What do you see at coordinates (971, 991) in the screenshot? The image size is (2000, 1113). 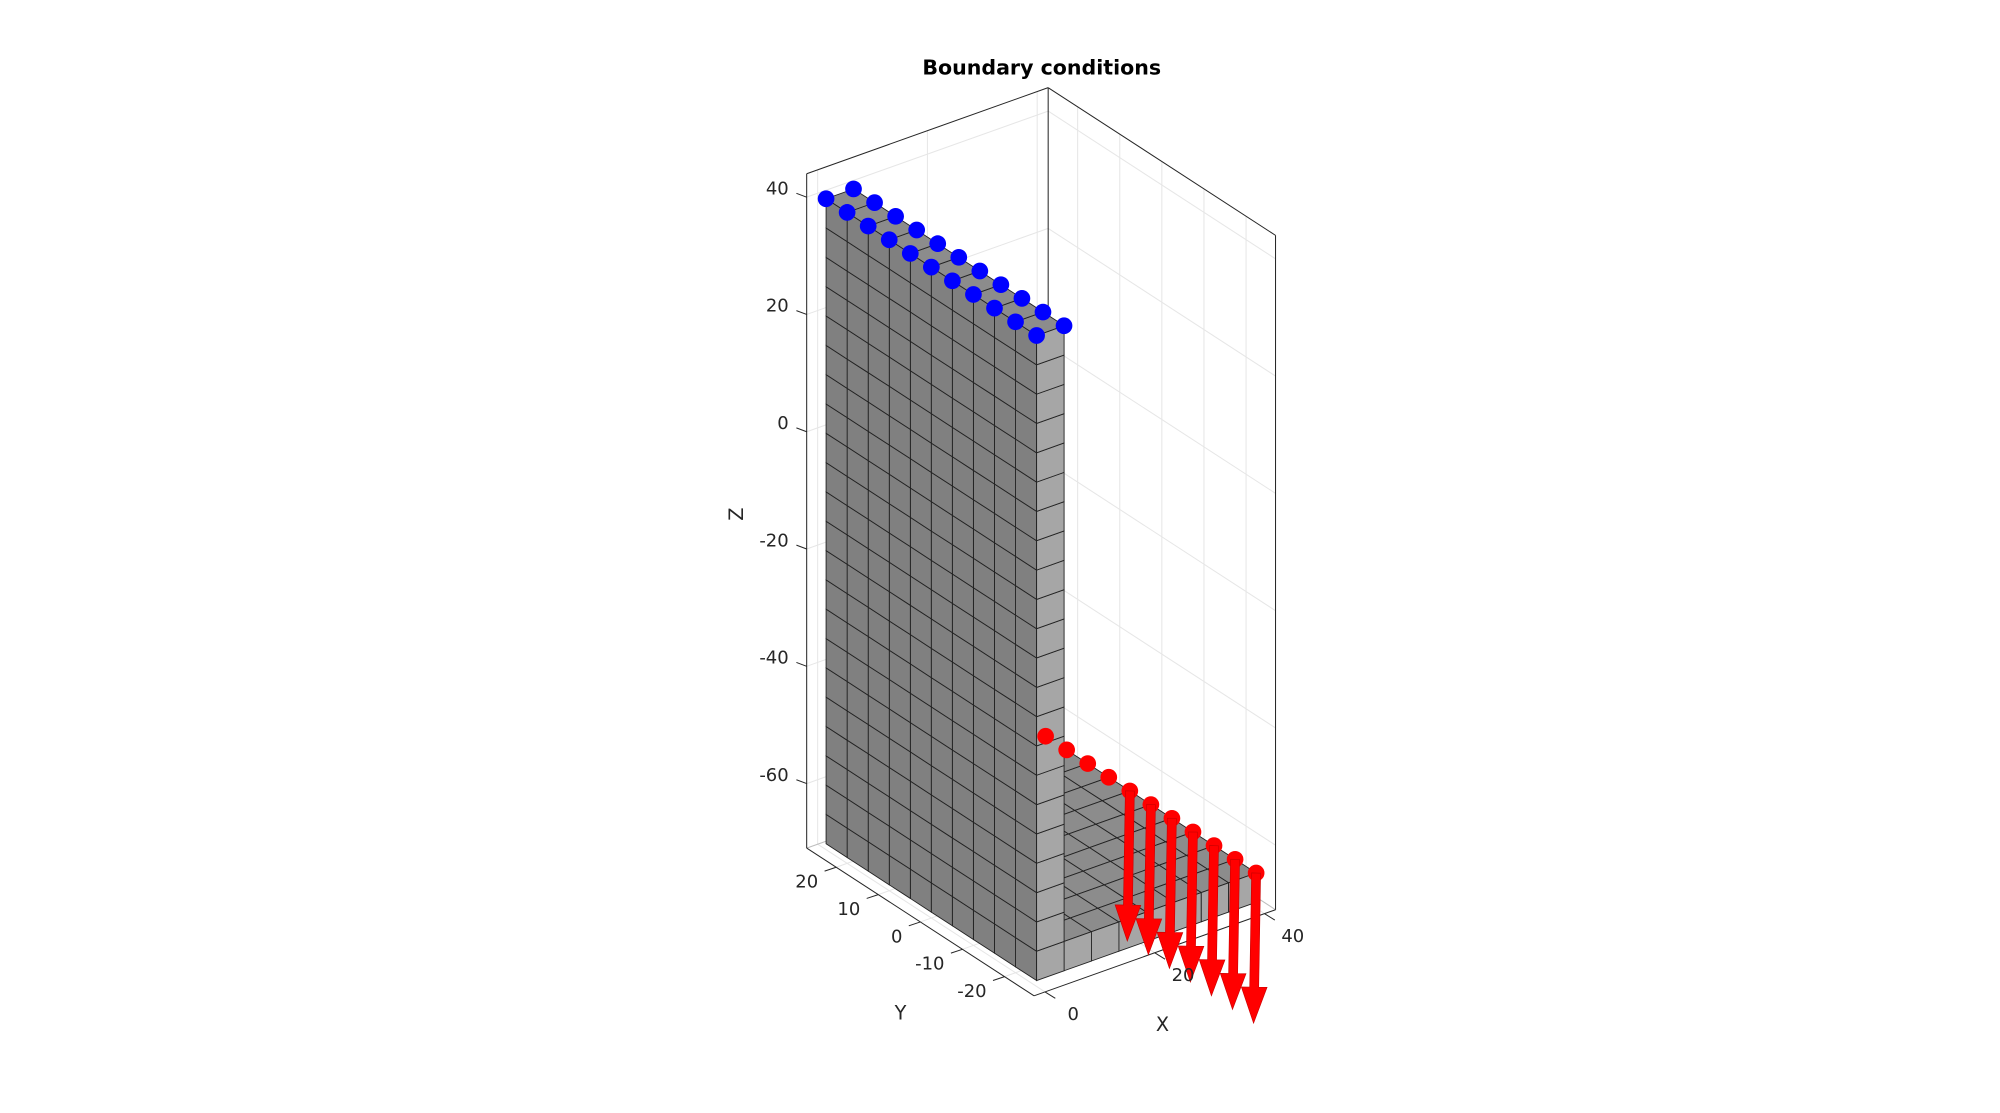 I see `y-tick-label: -20` at bounding box center [971, 991].